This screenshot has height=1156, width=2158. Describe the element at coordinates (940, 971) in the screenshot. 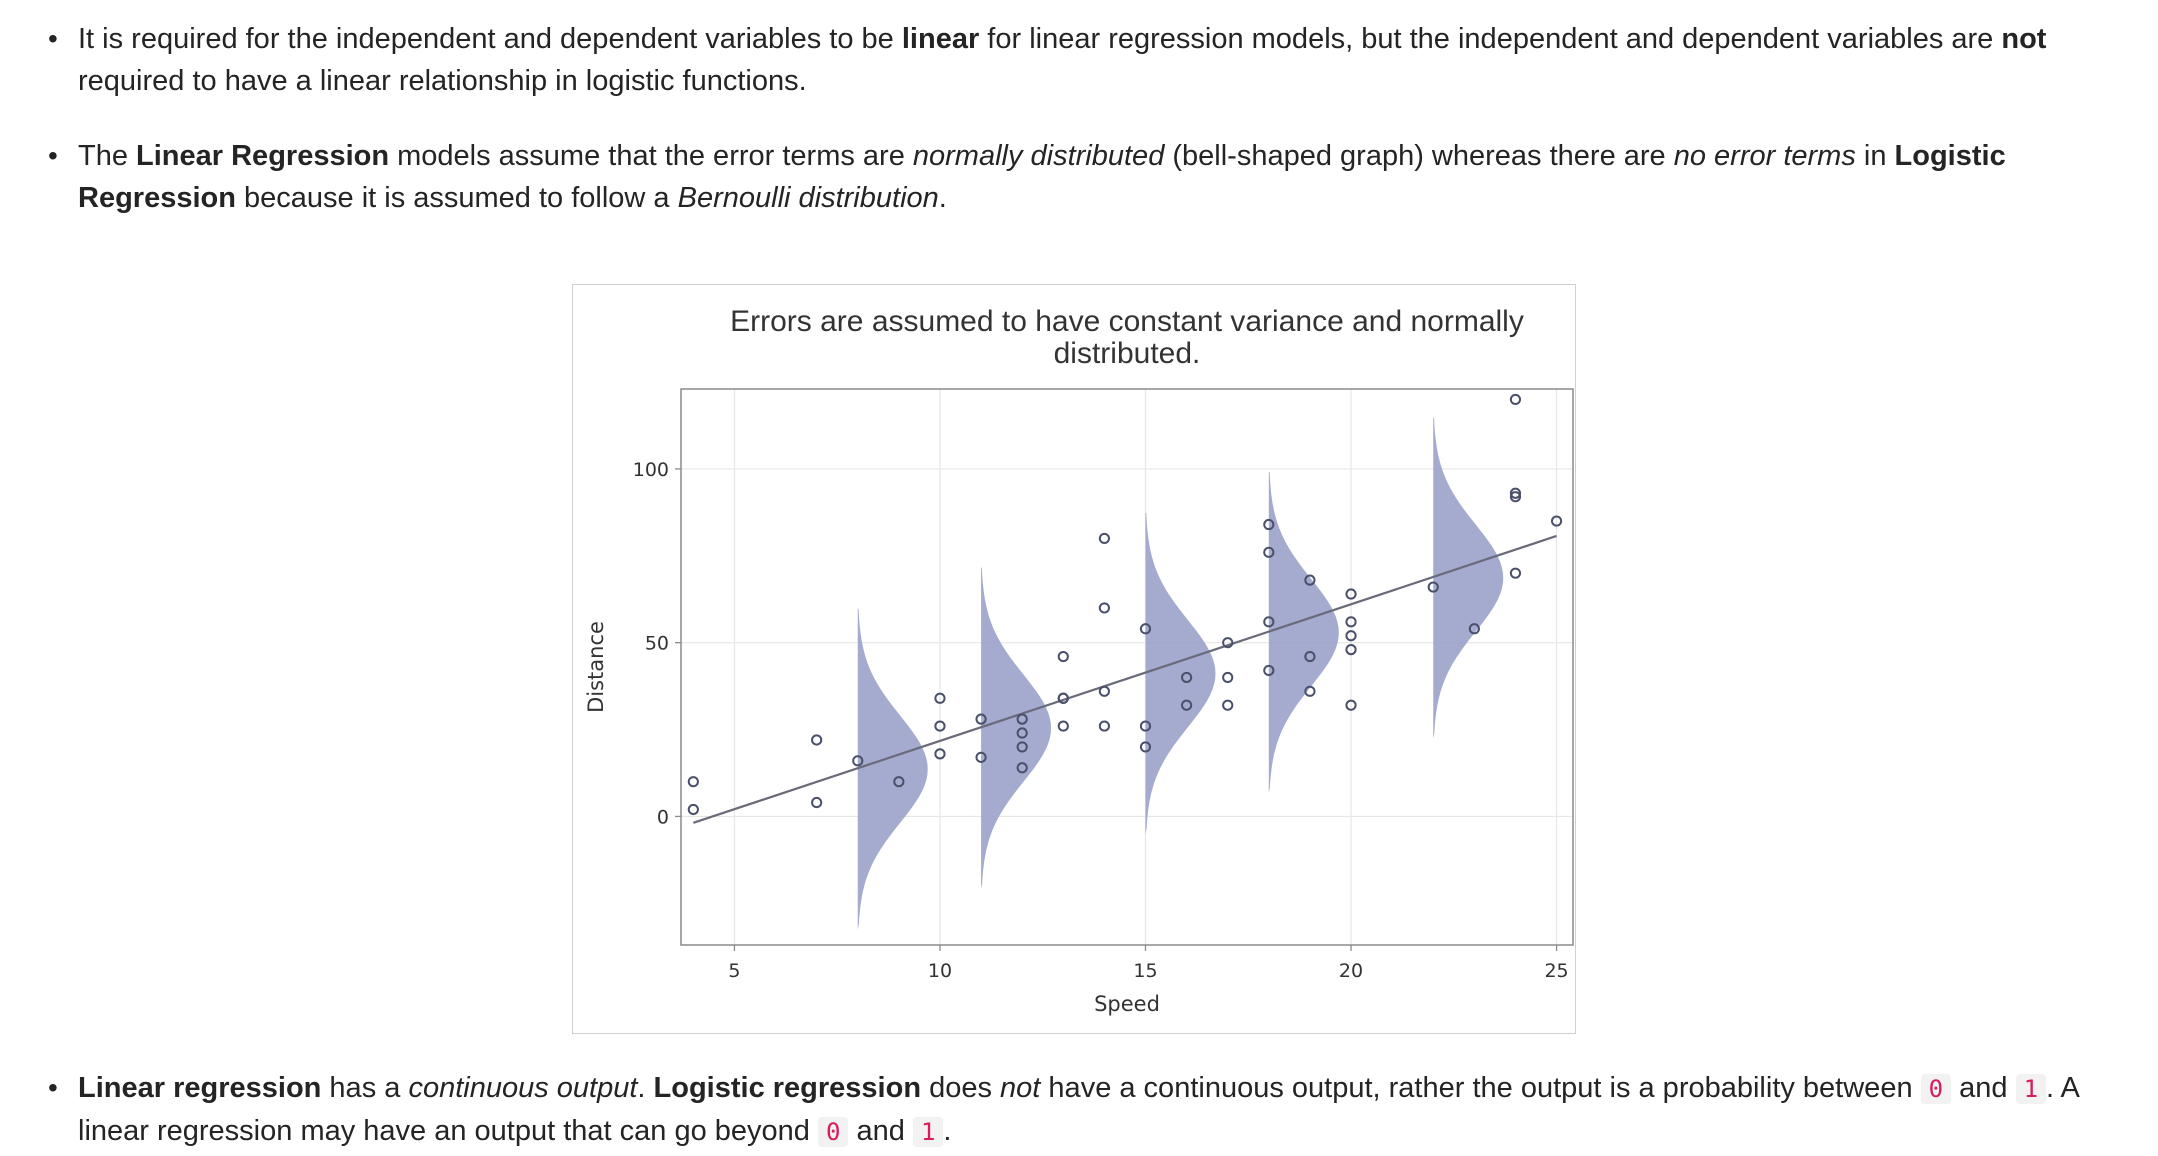

I see `x-tick-label: 10` at that location.